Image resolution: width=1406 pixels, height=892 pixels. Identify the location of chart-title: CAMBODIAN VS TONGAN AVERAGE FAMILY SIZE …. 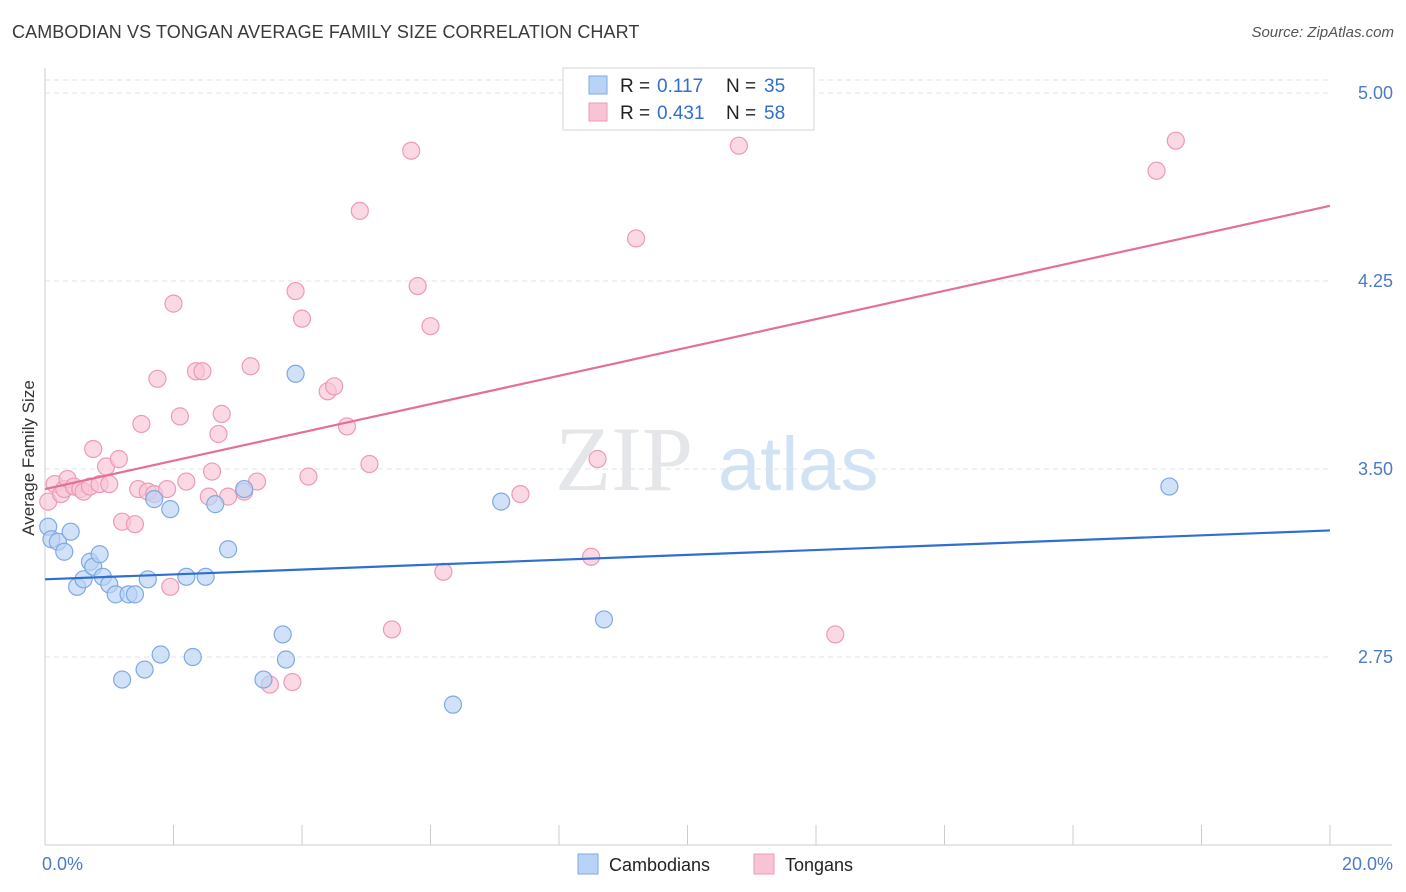
(326, 32).